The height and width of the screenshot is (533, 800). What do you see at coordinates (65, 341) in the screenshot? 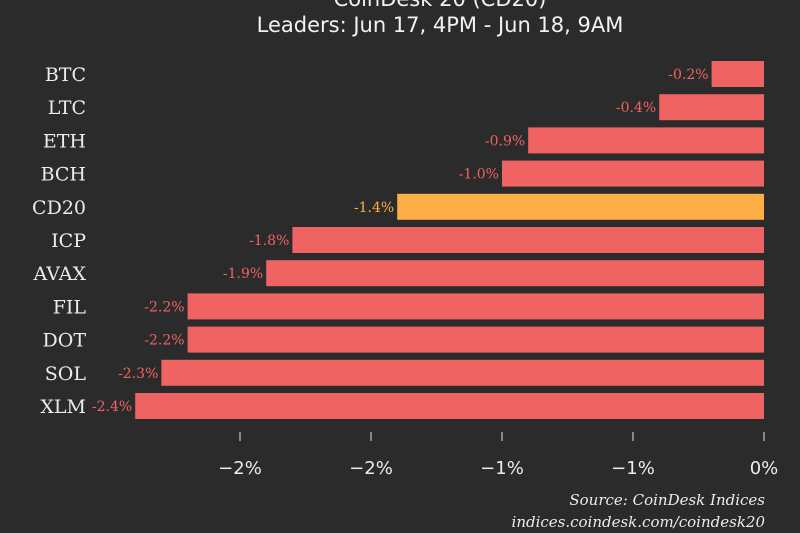
I see `category-label-dot: DOT` at bounding box center [65, 341].